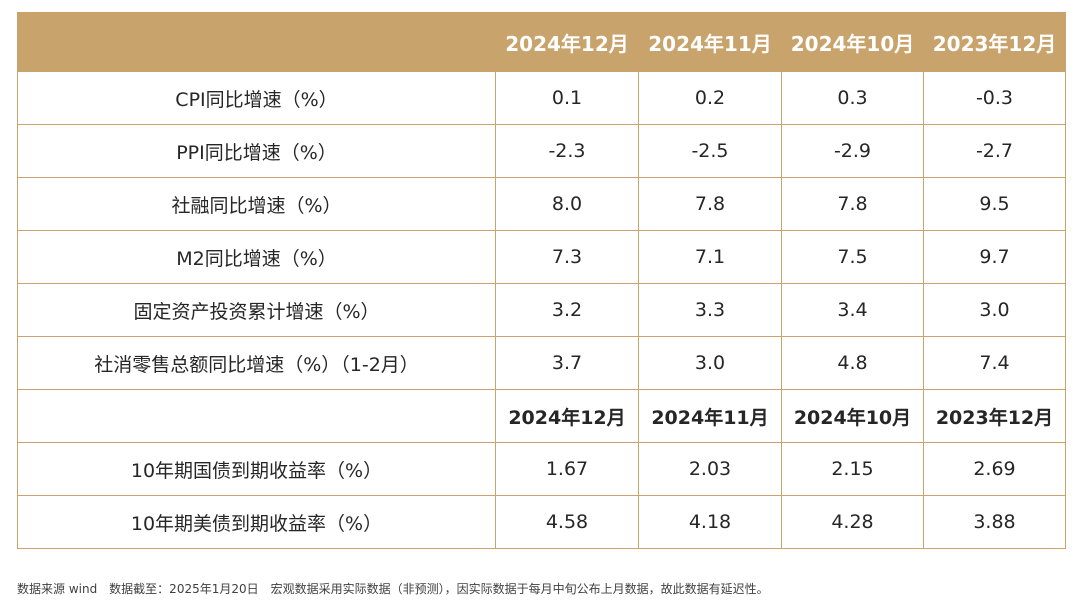 Image resolution: width=1080 pixels, height=616 pixels. I want to click on cell-value: -0.3, so click(994, 98).